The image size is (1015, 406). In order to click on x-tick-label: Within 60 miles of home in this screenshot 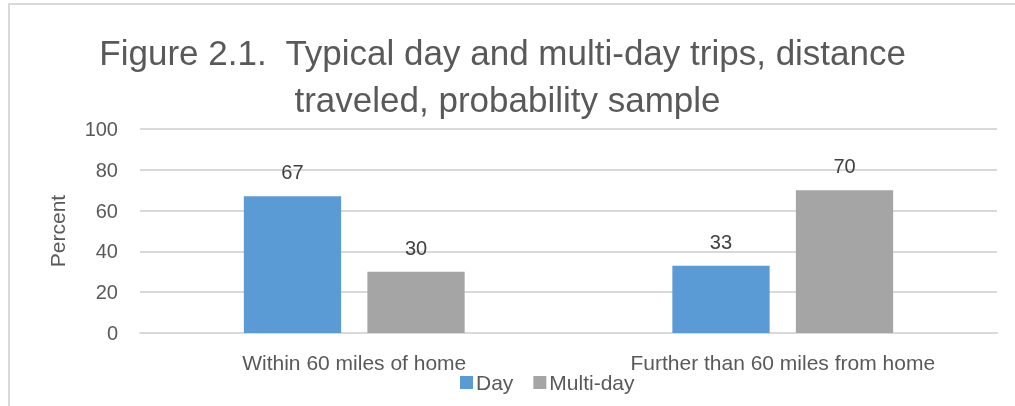, I will do `click(354, 362)`.